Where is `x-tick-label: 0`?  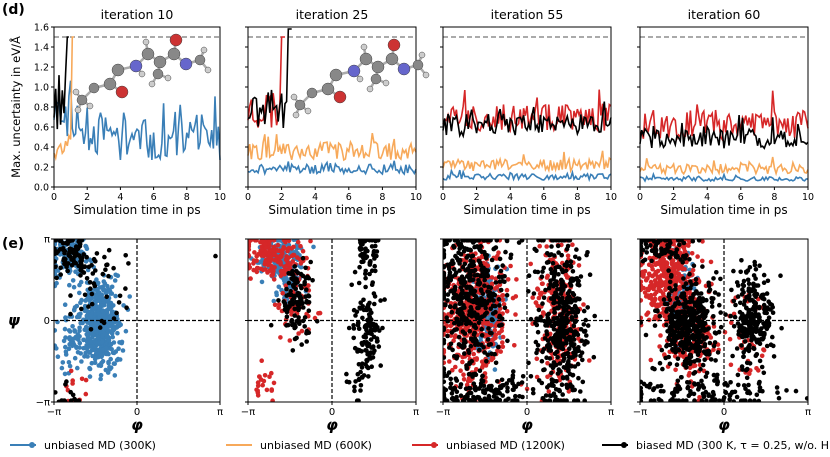 x-tick-label: 0 is located at coordinates (443, 197).